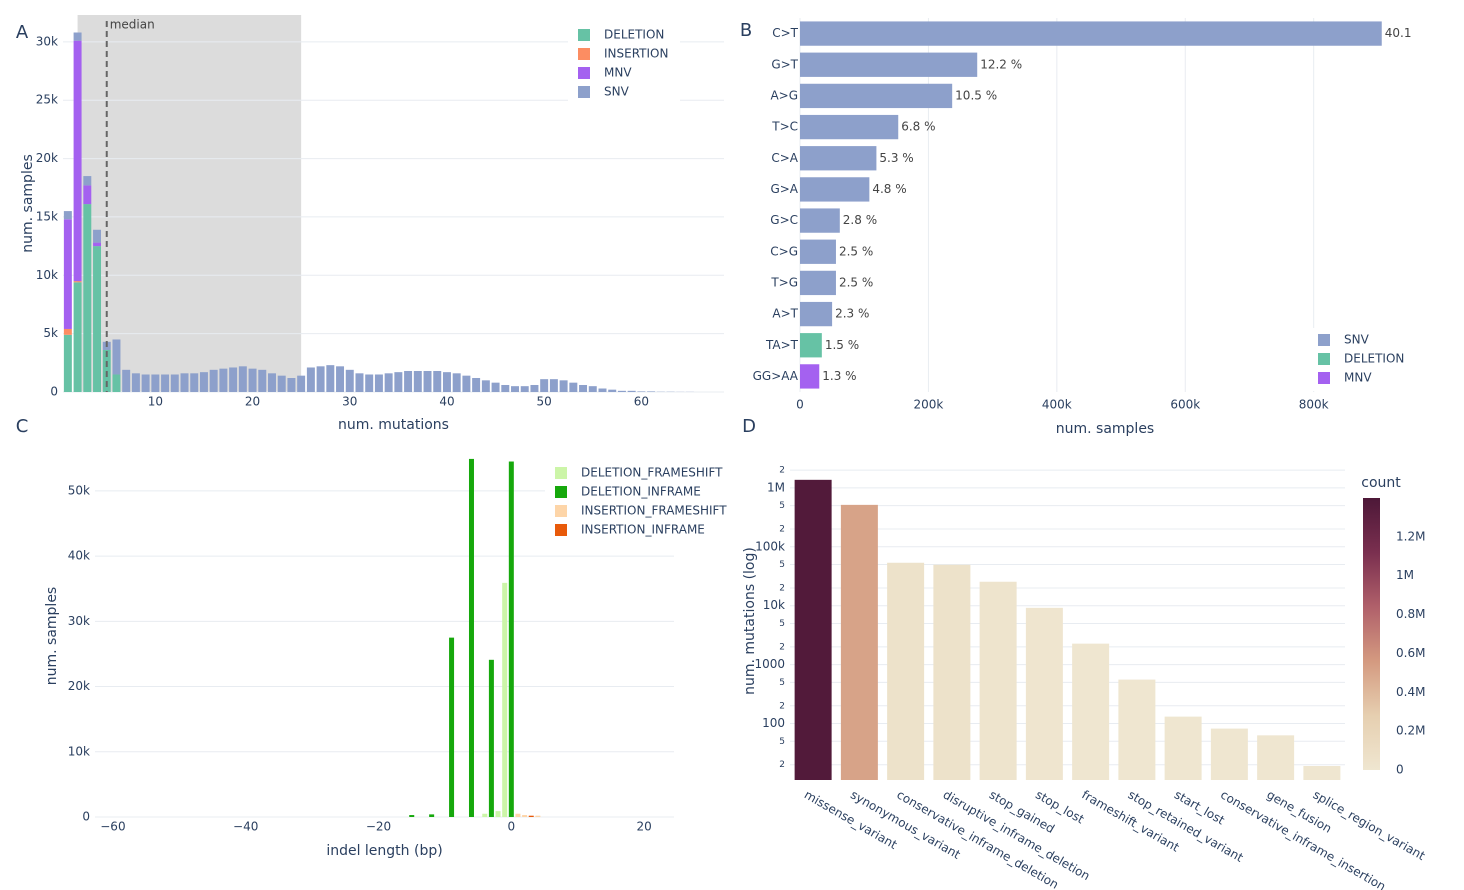 The image size is (1464, 890). Describe the element at coordinates (784, 127) in the screenshot. I see `y-tick-label: T>C` at that location.